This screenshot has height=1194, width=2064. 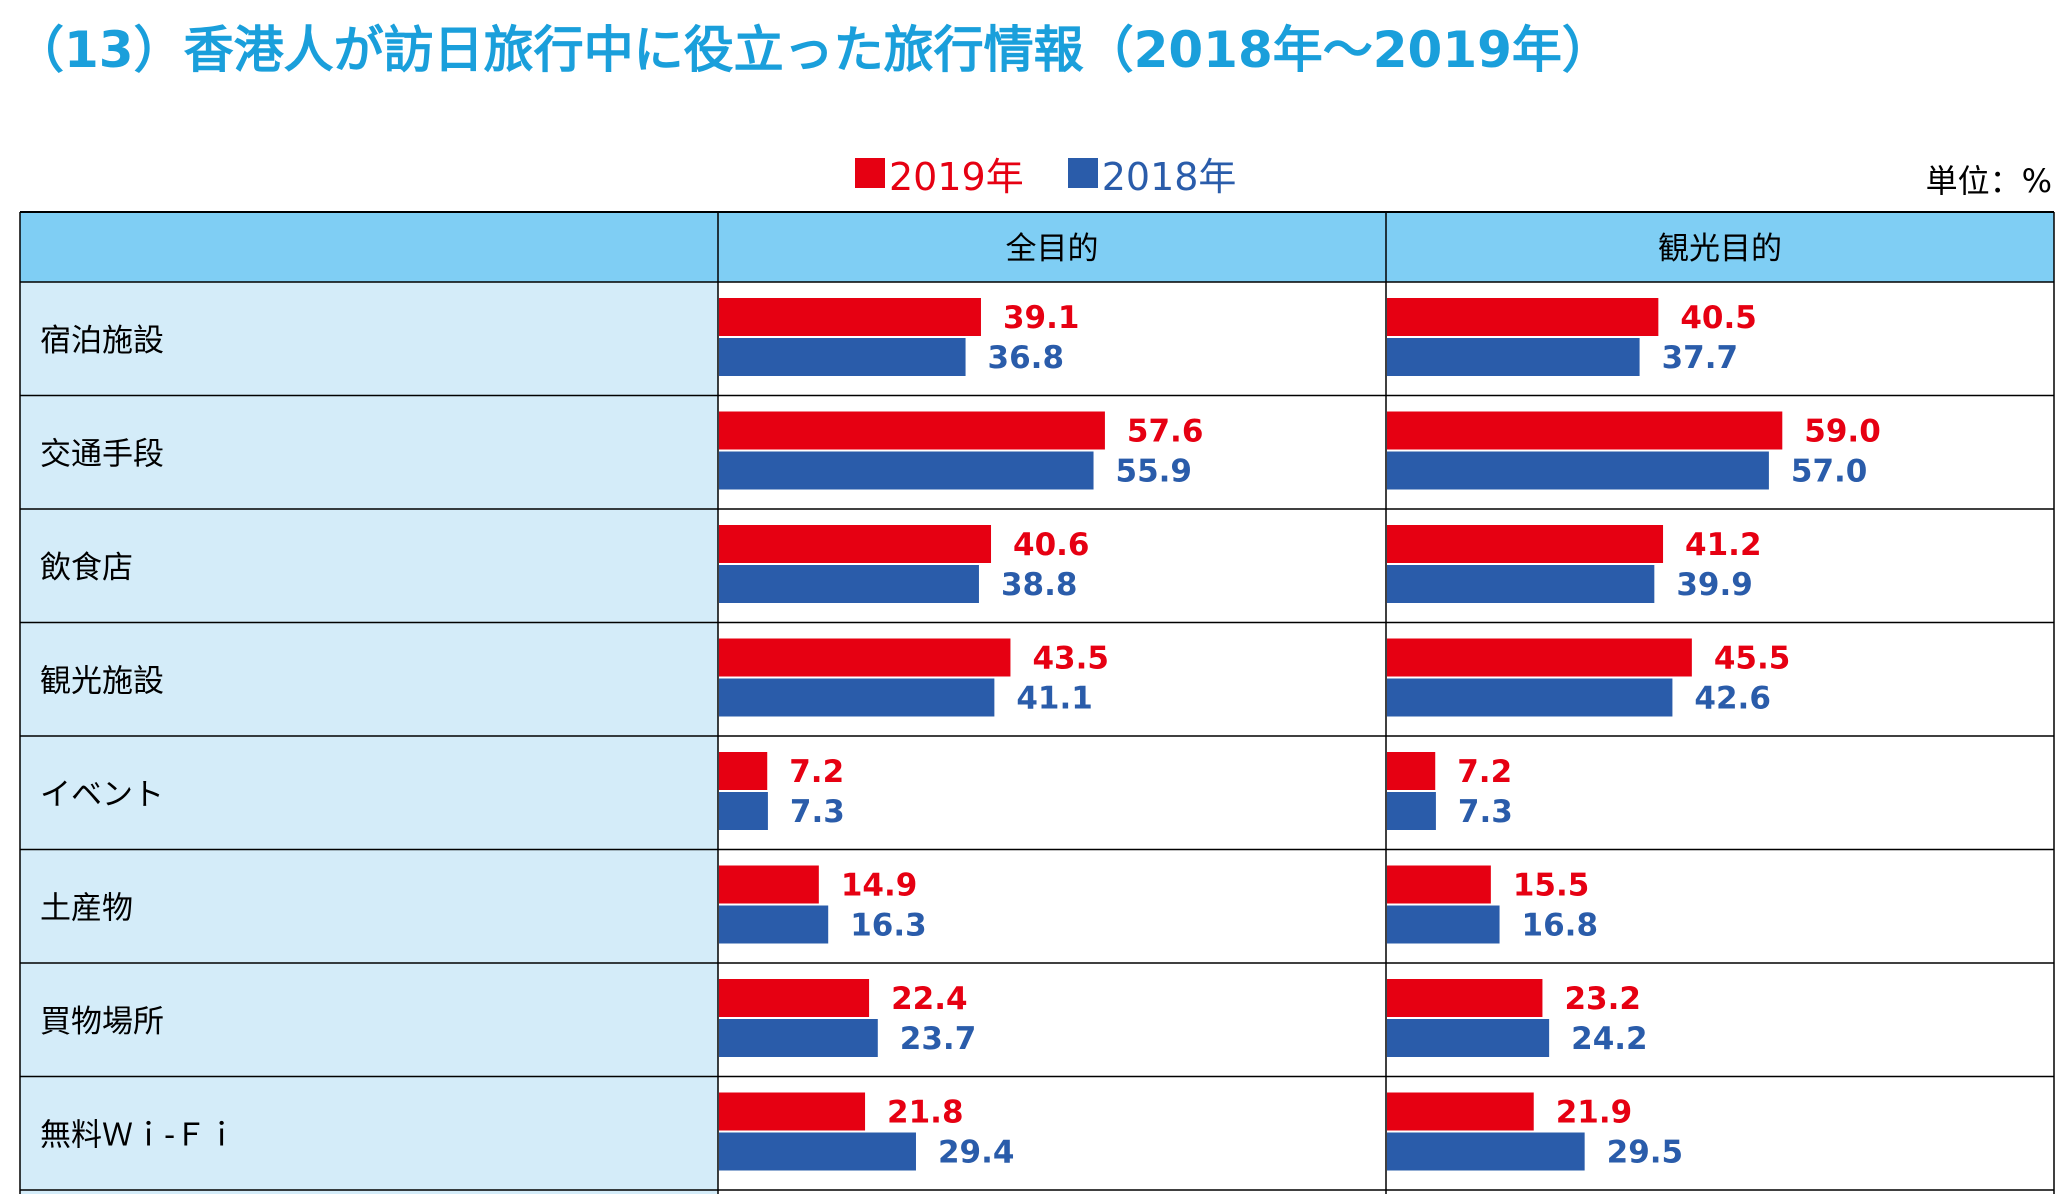 What do you see at coordinates (1154, 472) in the screenshot?
I see `data-label-2018: 55.9` at bounding box center [1154, 472].